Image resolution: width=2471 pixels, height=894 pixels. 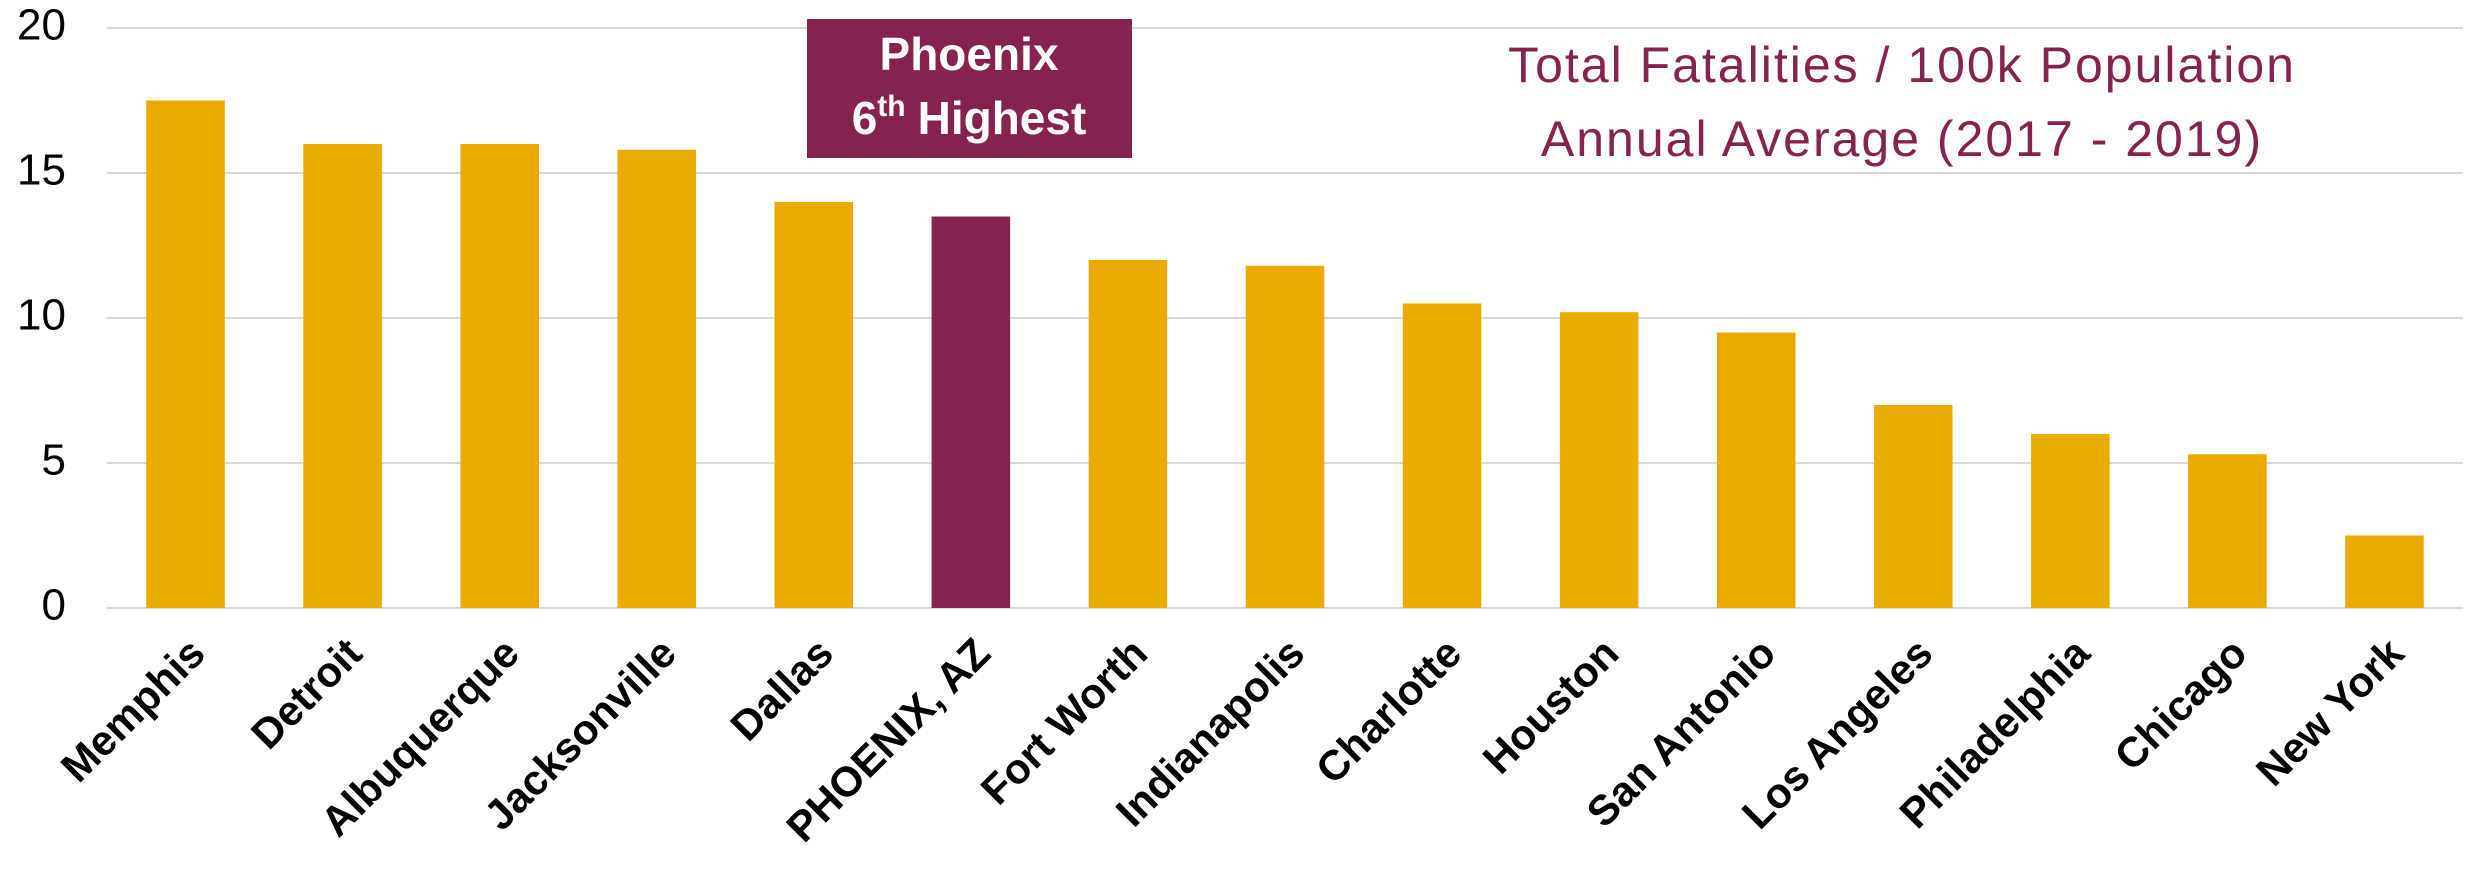 What do you see at coordinates (969, 88) in the screenshot?
I see `annotation-box` at bounding box center [969, 88].